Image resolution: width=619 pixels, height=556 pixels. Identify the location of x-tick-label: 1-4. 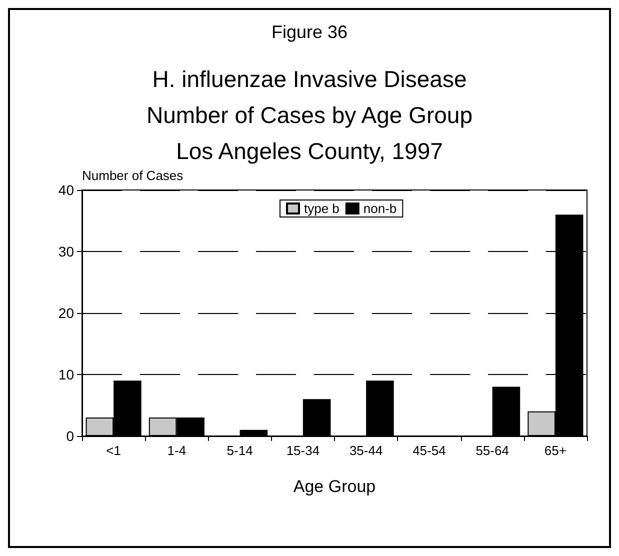
(176, 450).